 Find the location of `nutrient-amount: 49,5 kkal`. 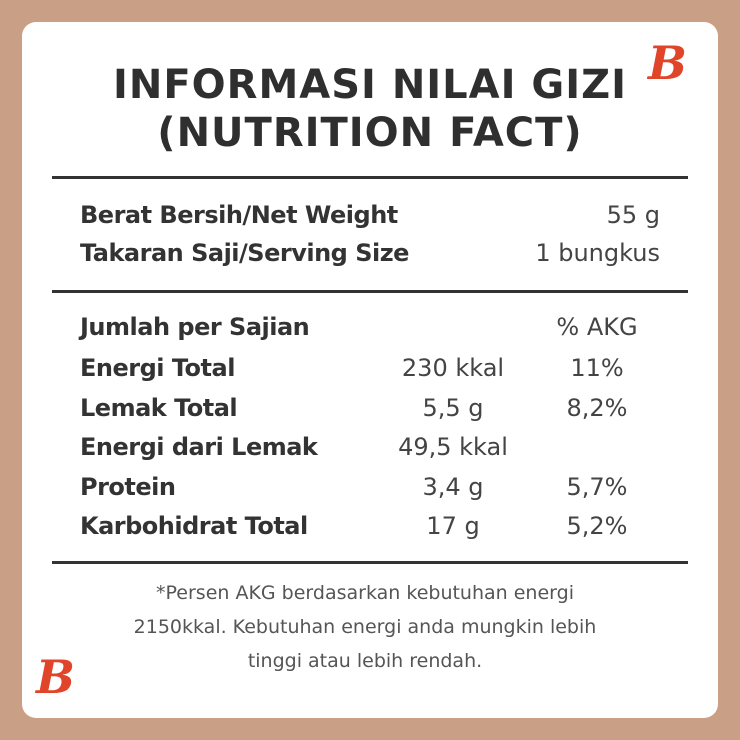

nutrient-amount: 49,5 kkal is located at coordinates (453, 447).